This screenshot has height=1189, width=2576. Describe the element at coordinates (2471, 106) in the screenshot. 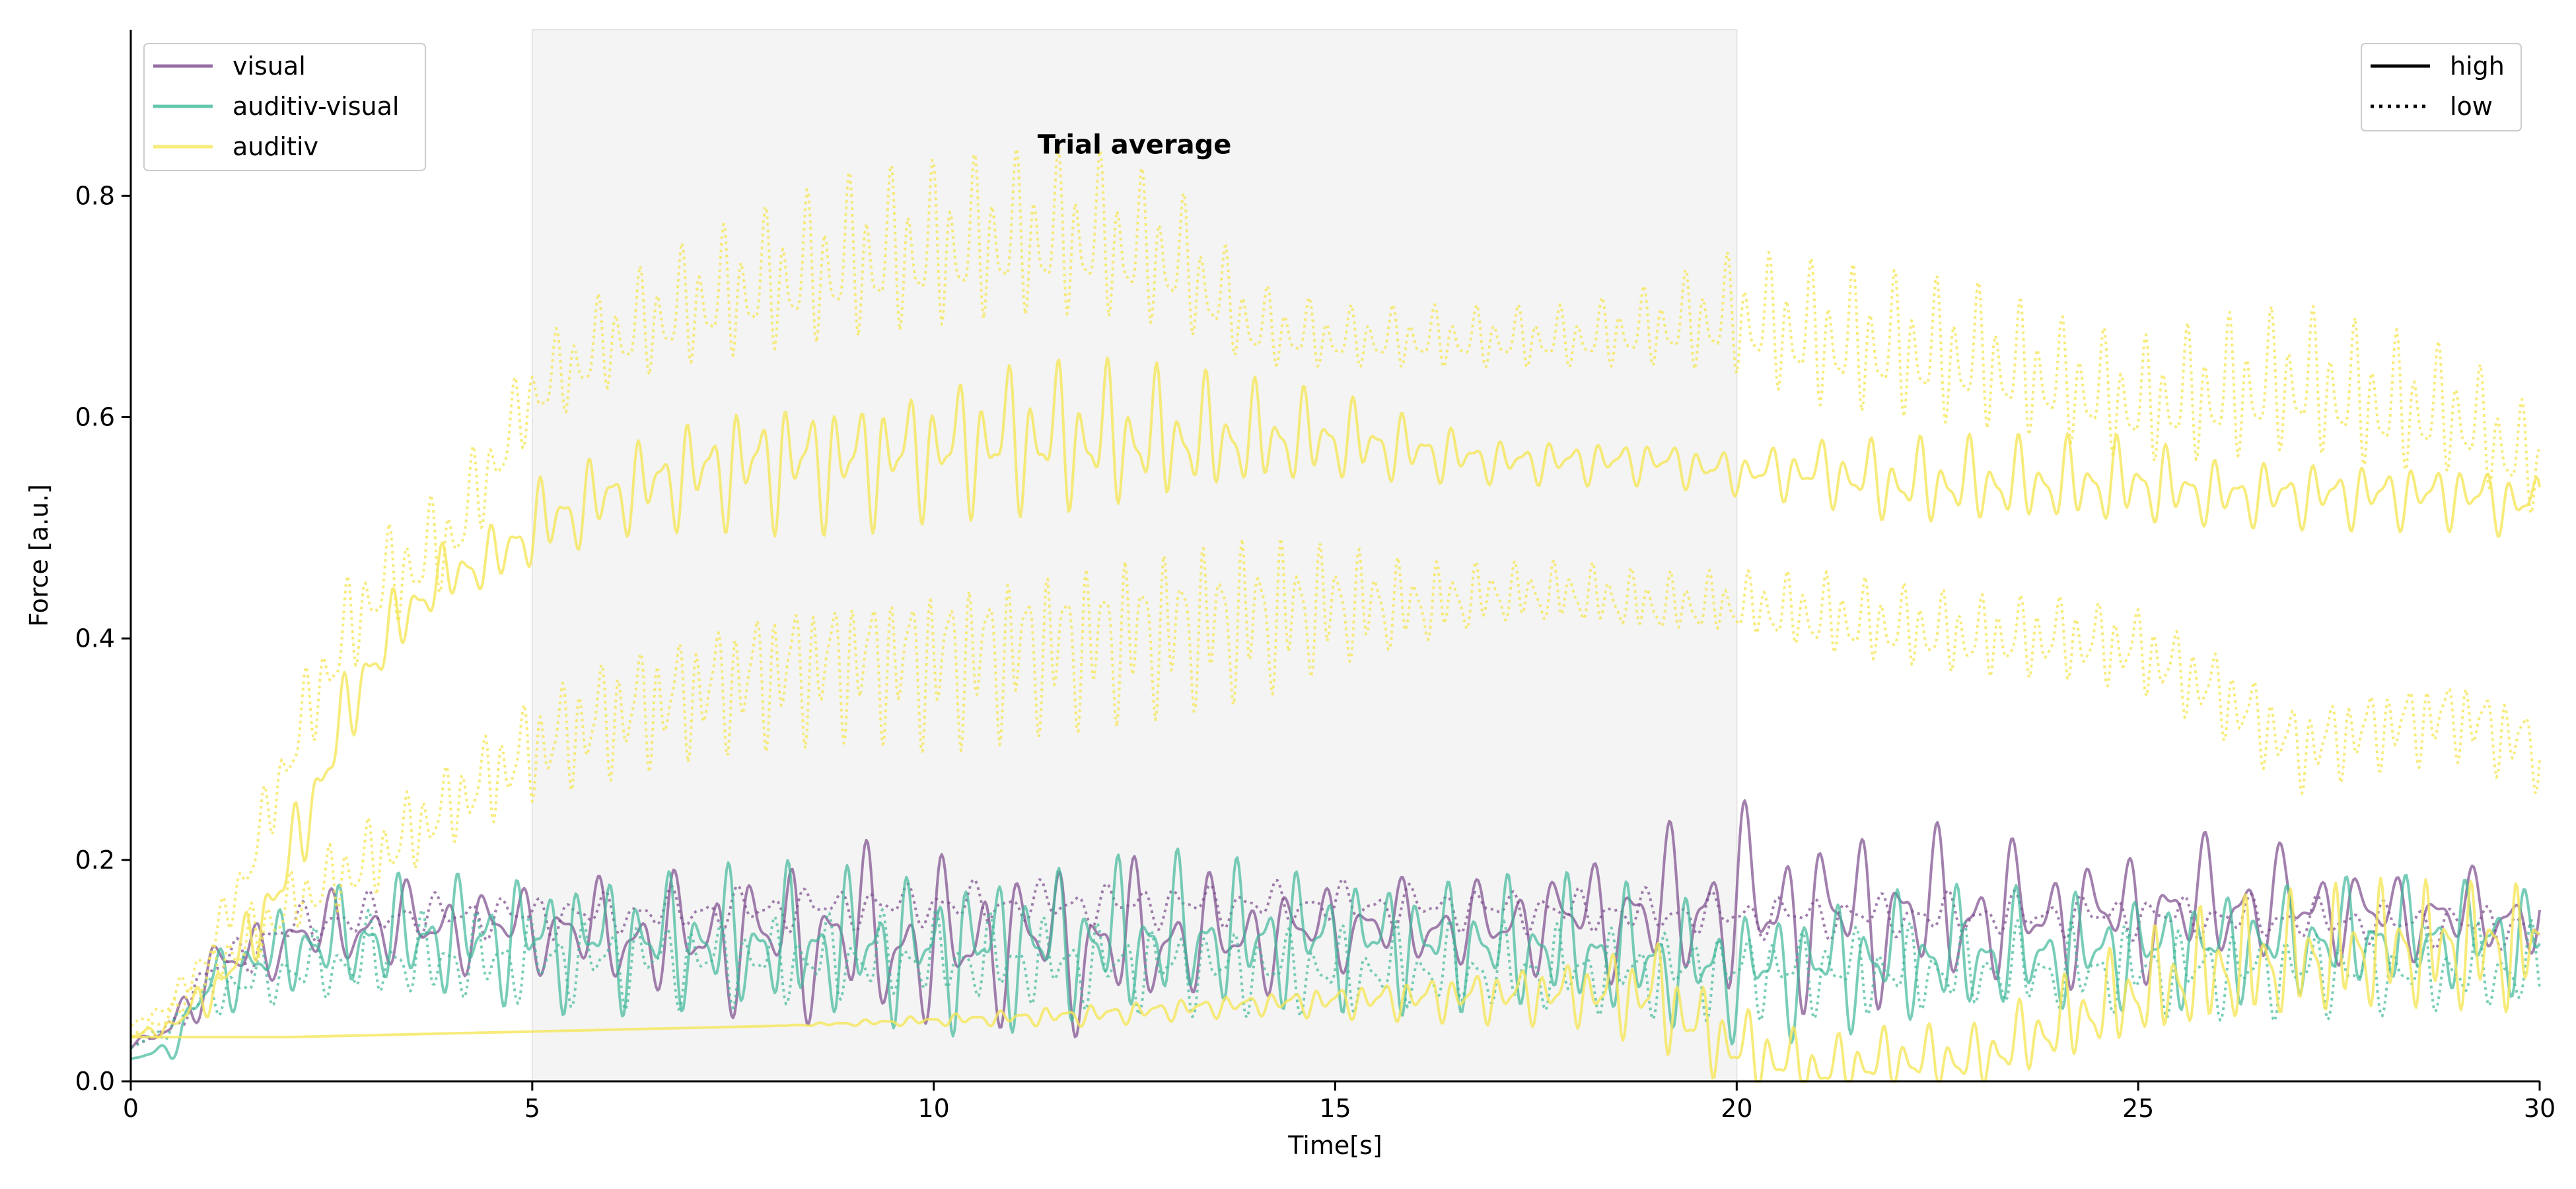

I see `legend-label: low` at that location.